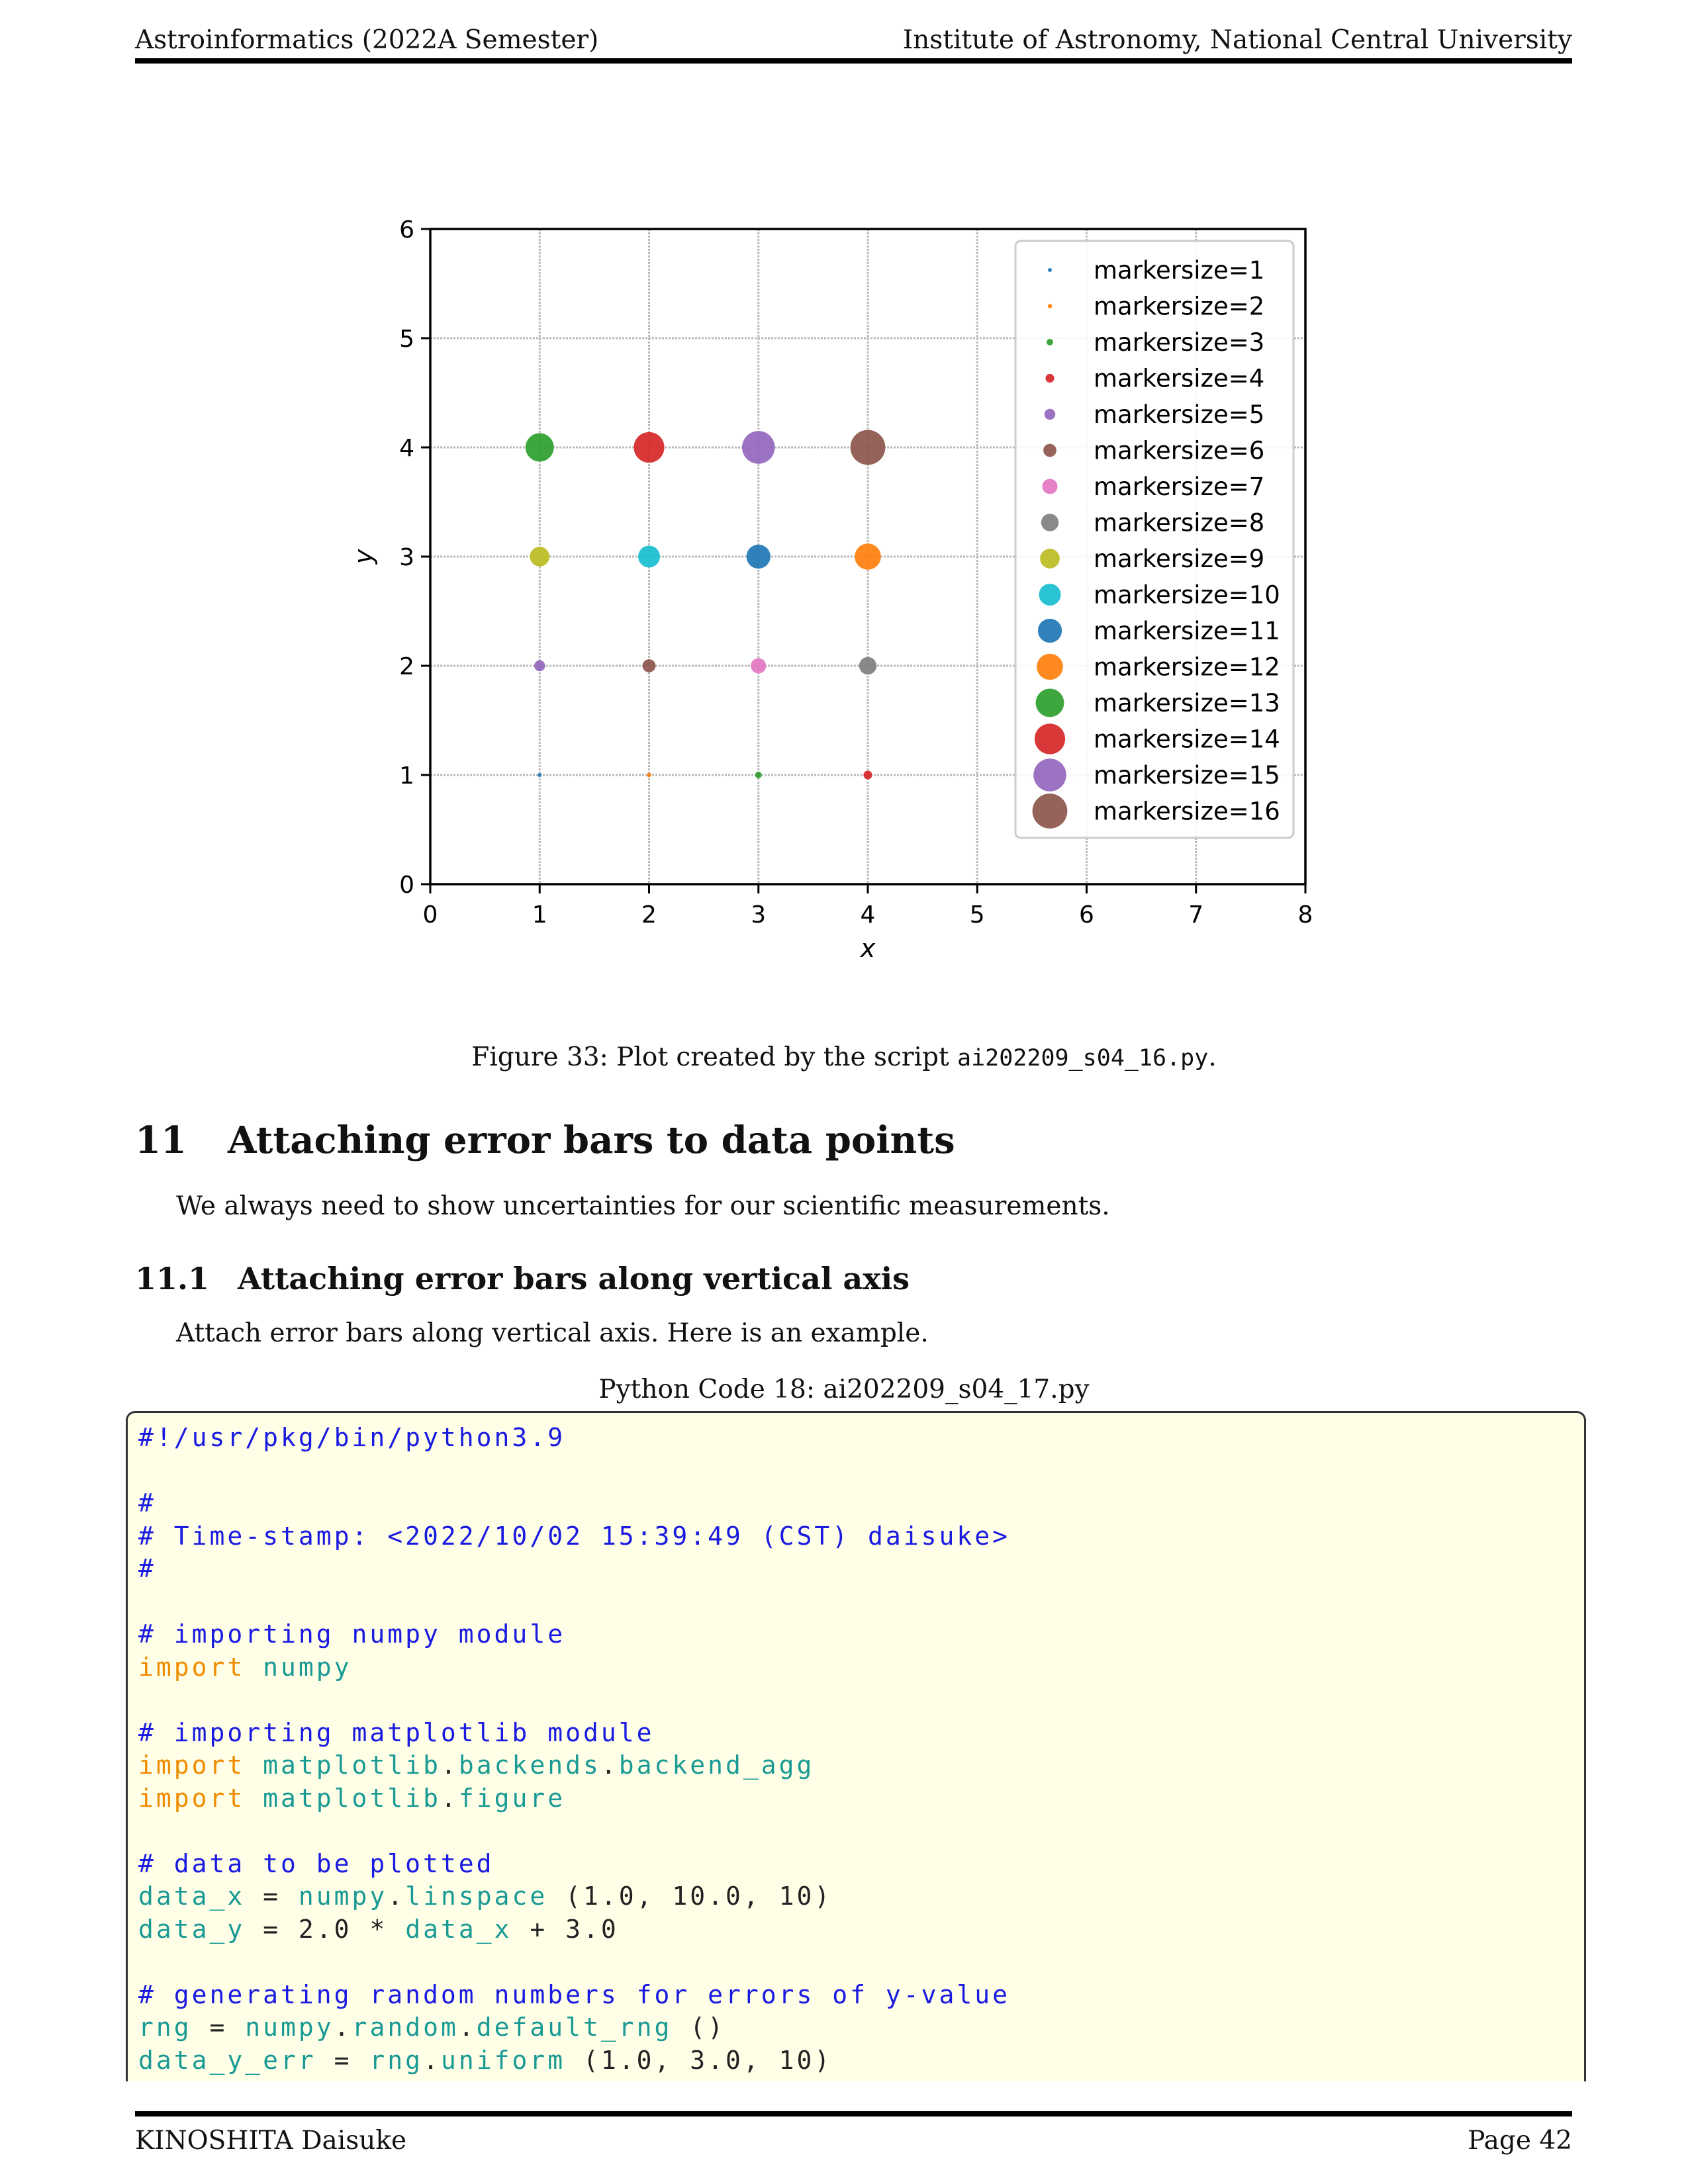 The width and height of the screenshot is (1688, 2184). I want to click on x-tick-label: 4, so click(869, 915).